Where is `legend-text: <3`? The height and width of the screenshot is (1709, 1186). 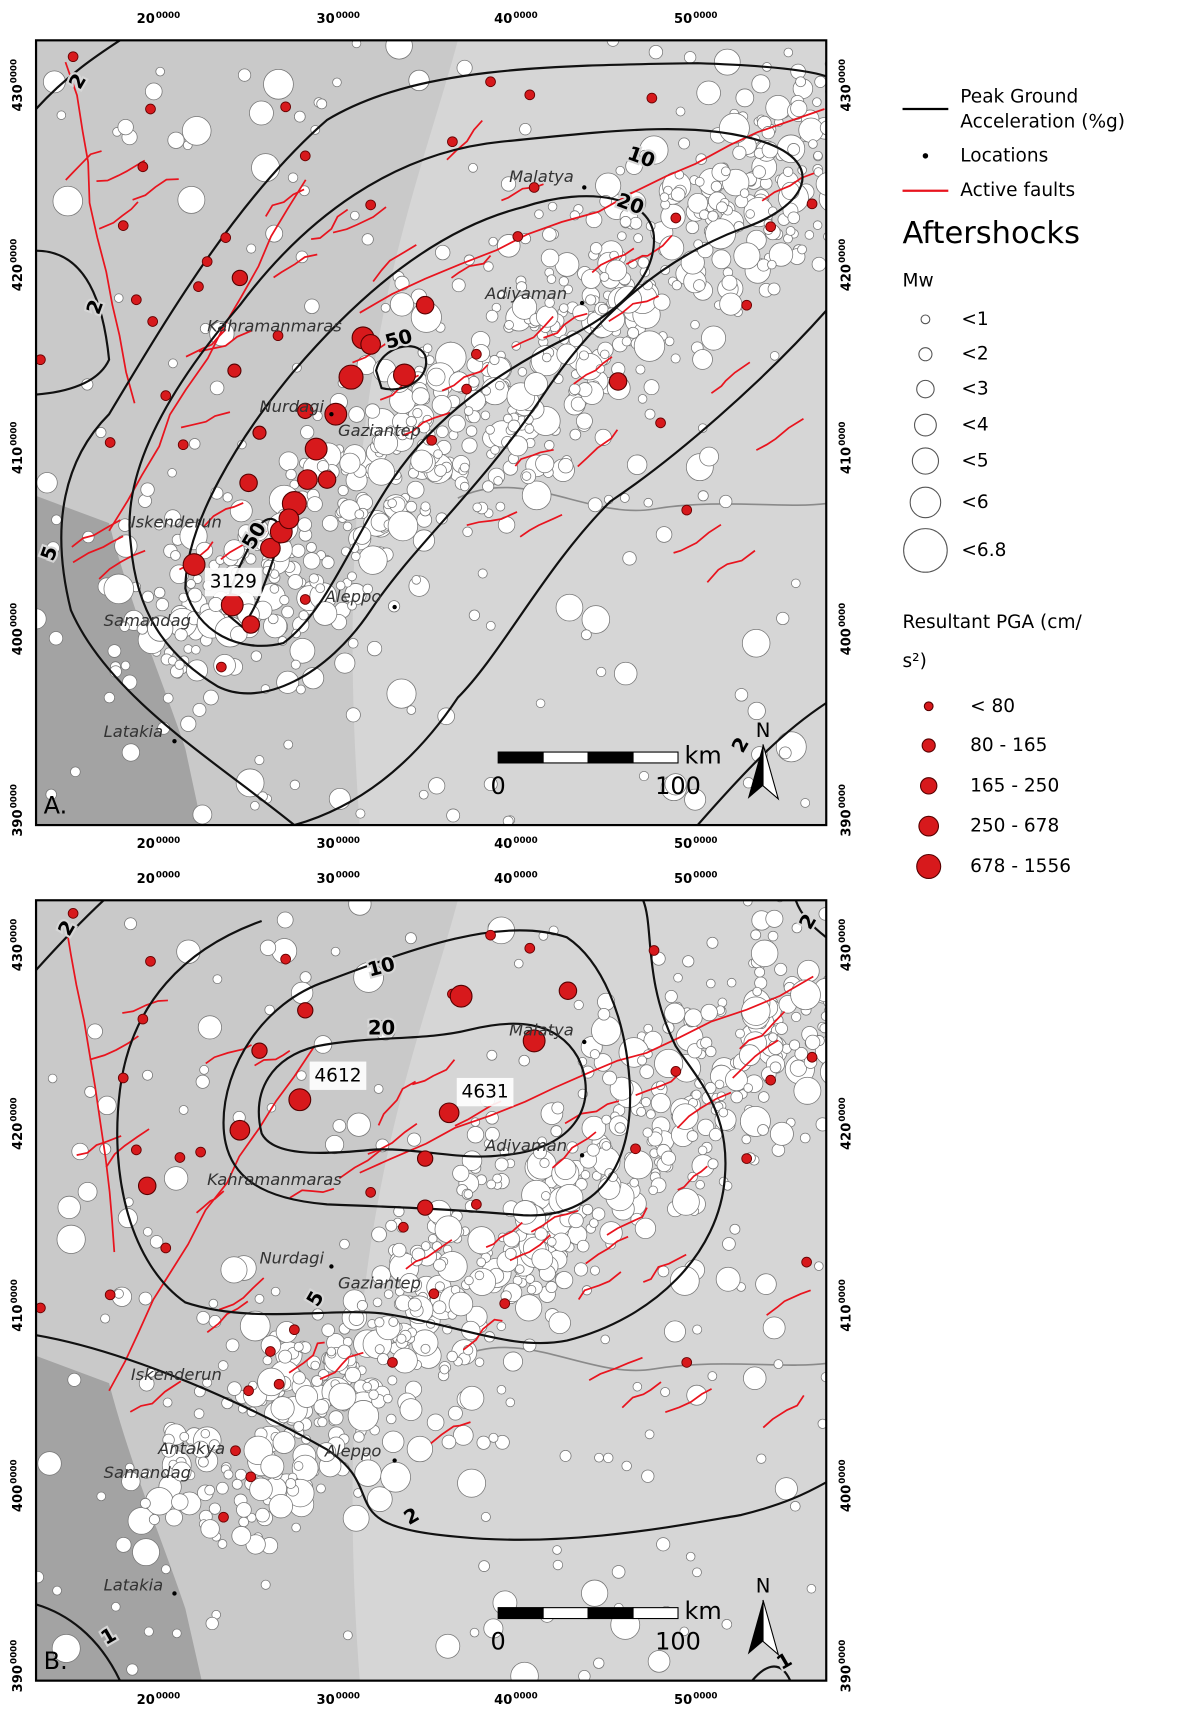 legend-text: <3 is located at coordinates (974, 389).